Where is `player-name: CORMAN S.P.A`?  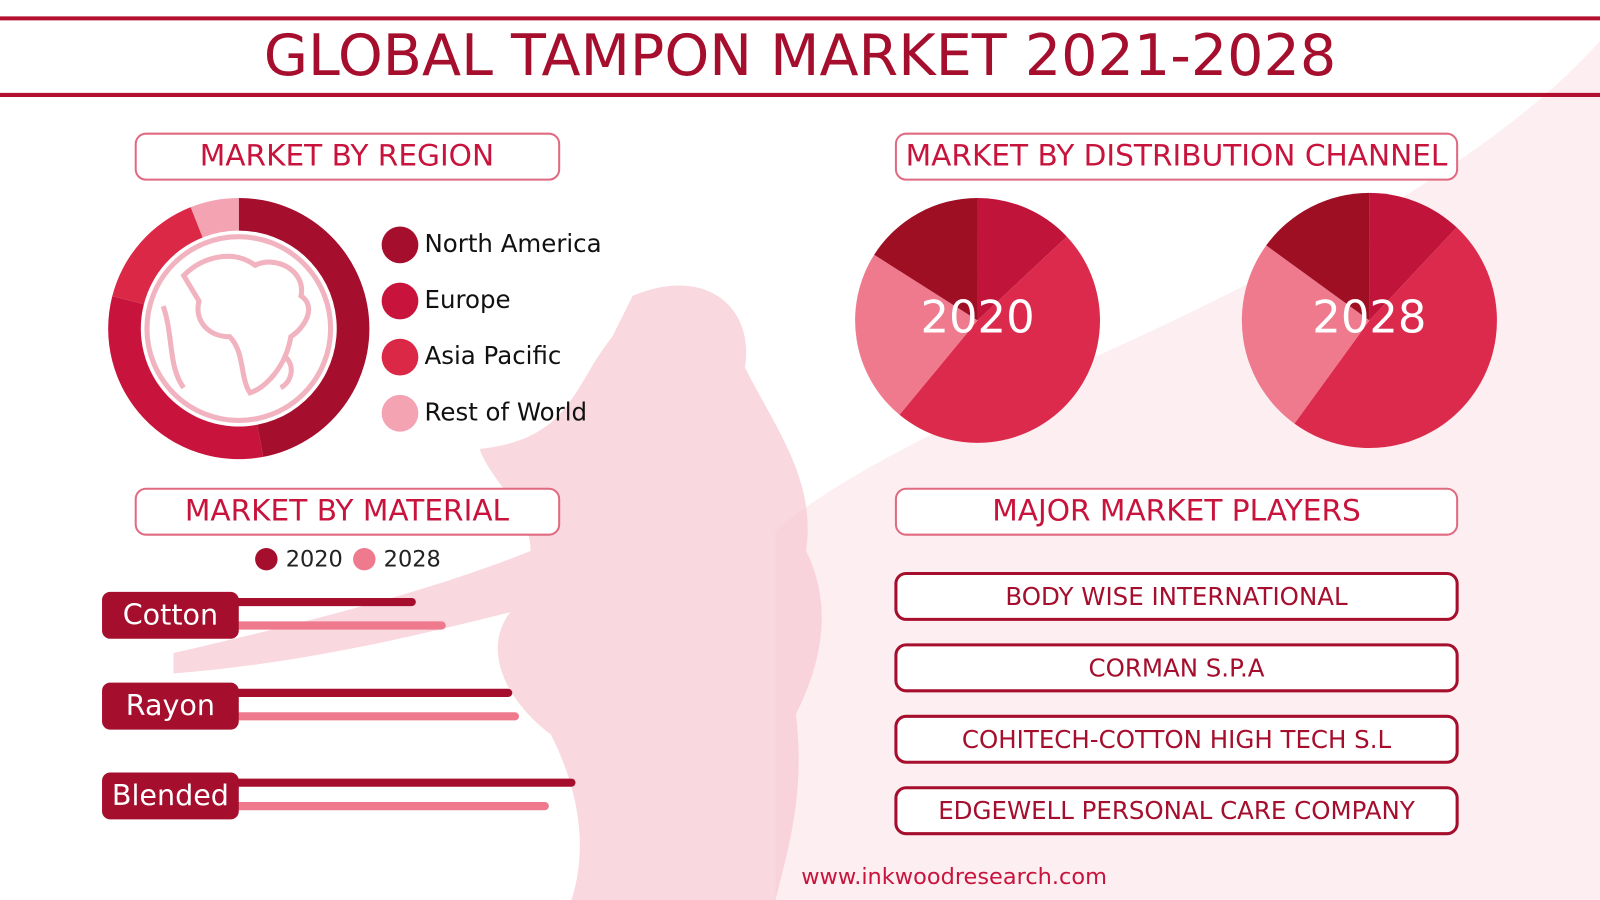 player-name: CORMAN S.P.A is located at coordinates (1177, 667).